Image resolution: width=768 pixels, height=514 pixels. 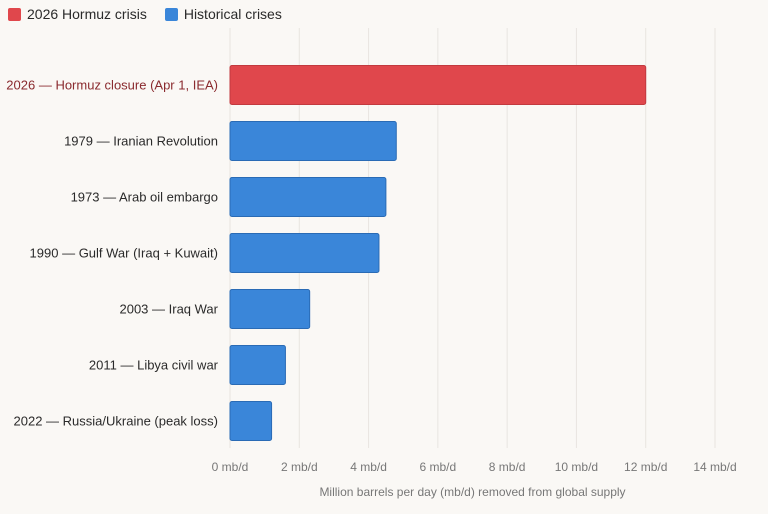 I want to click on category-label: 2003 — Iraq War, so click(x=168, y=309).